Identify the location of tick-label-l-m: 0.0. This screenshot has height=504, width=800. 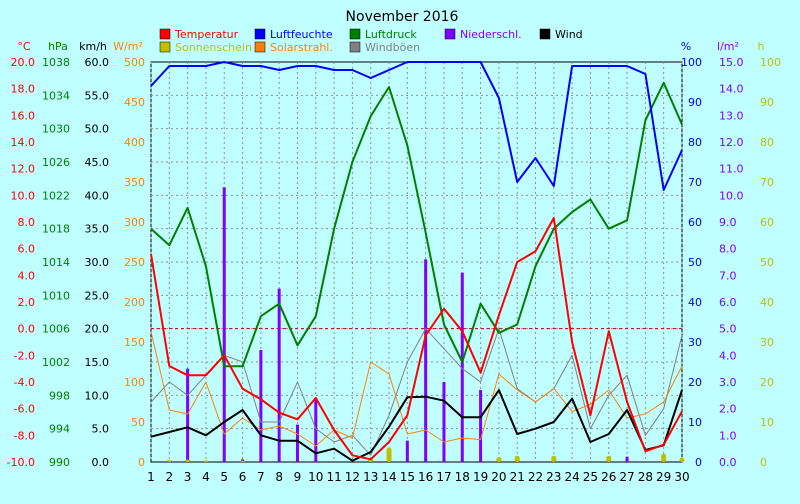
(728, 462).